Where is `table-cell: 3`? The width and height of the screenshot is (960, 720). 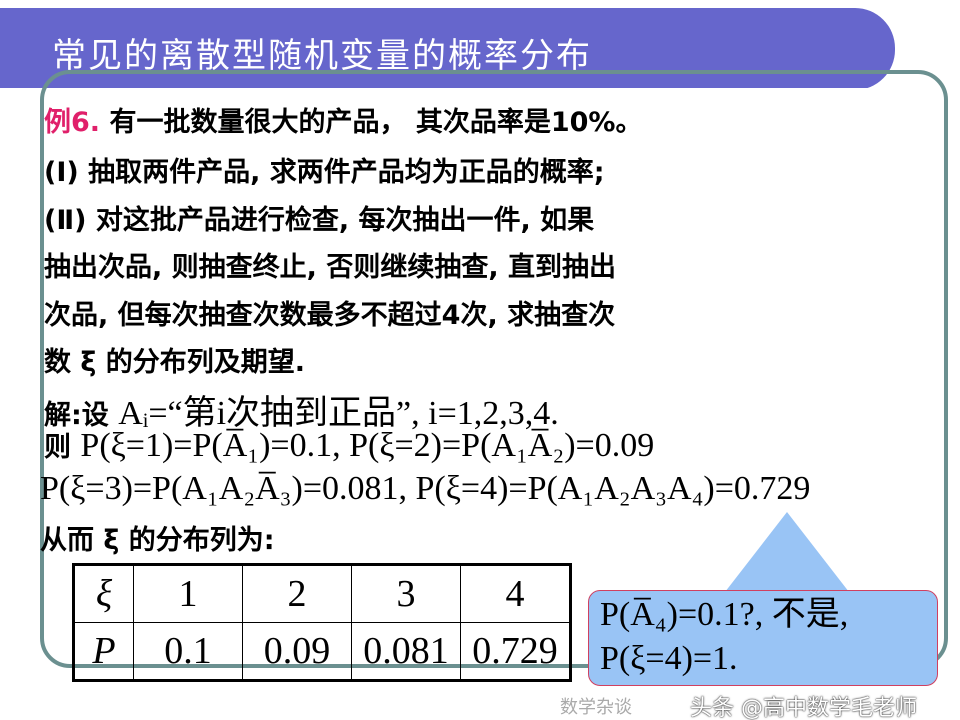 table-cell: 3 is located at coordinates (406, 593).